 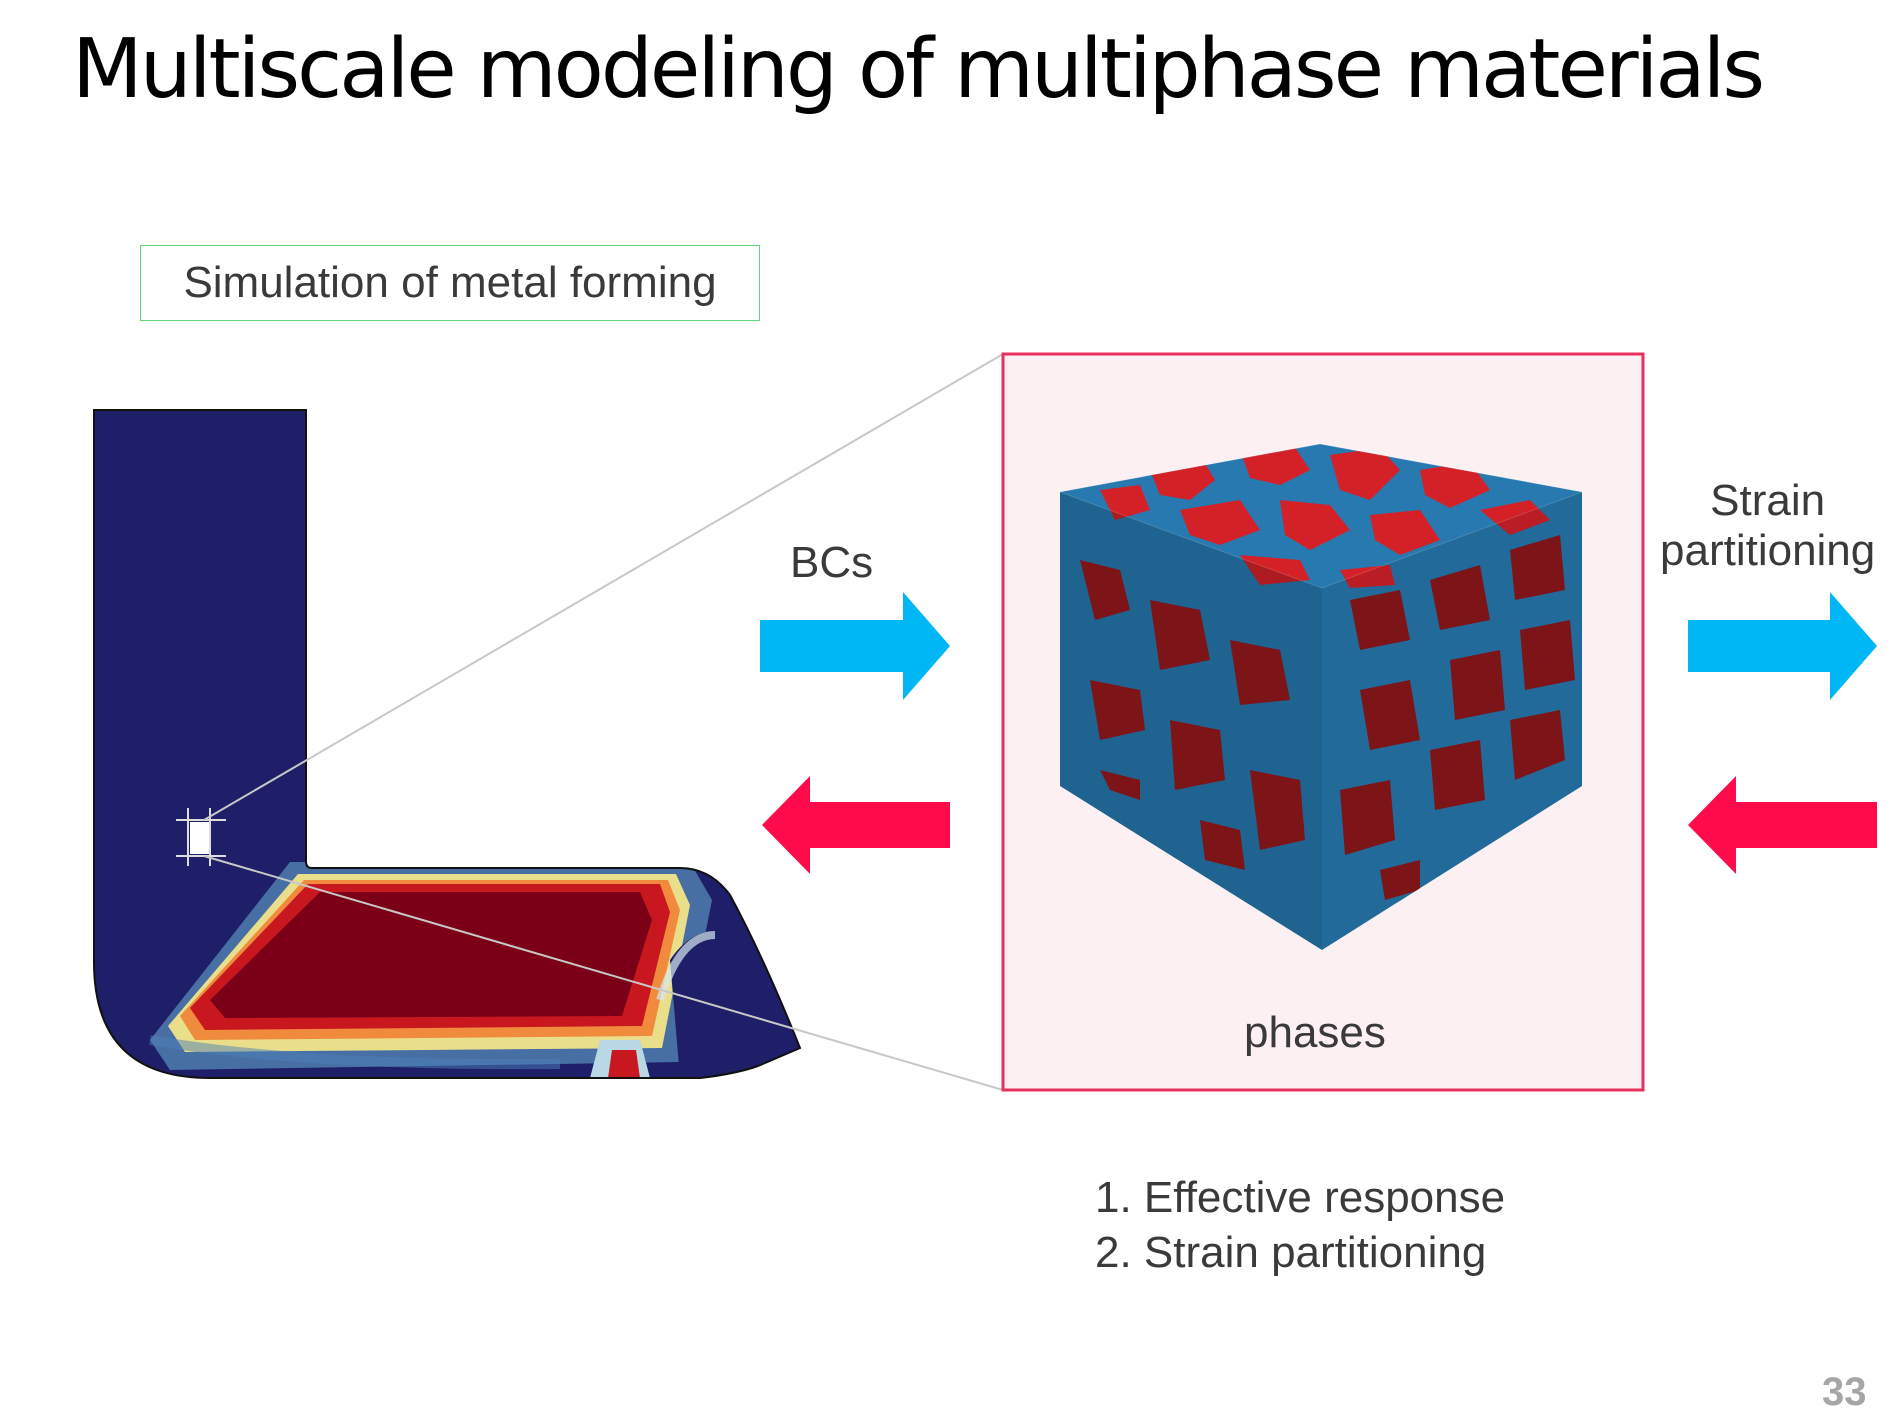 What do you see at coordinates (1768, 551) in the screenshot?
I see `strain-label-line2: partitioning` at bounding box center [1768, 551].